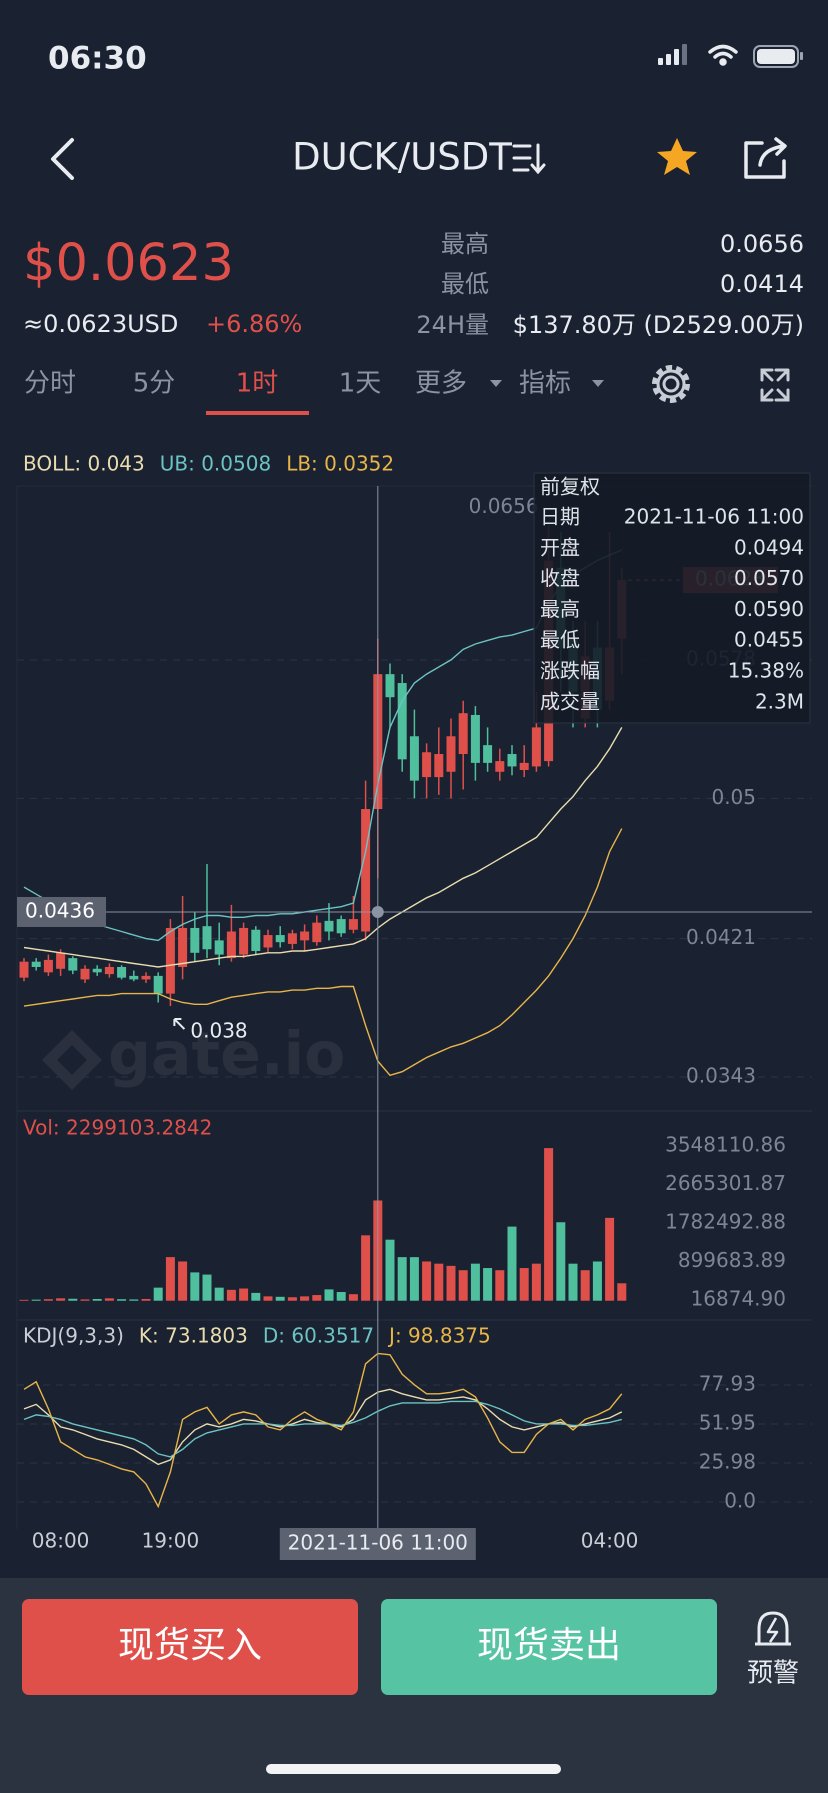 The width and height of the screenshot is (828, 1793). What do you see at coordinates (671, 384) in the screenshot?
I see `settings-button` at bounding box center [671, 384].